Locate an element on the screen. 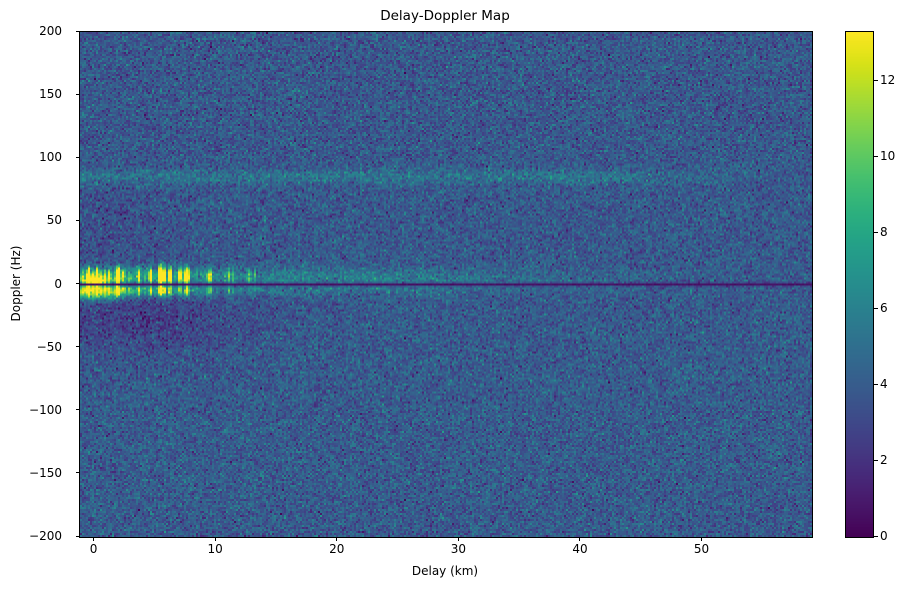 This screenshot has height=590, width=907. y-axis-label: Doppler (Hz) is located at coordinates (16, 283).